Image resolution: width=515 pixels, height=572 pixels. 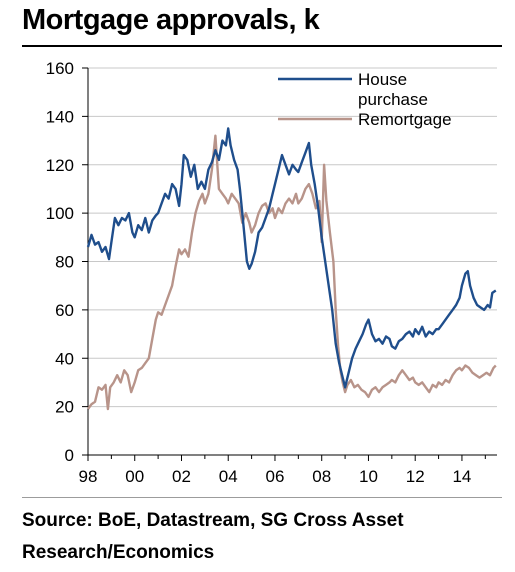 What do you see at coordinates (64, 407) in the screenshot?
I see `y-tick-label: 20` at bounding box center [64, 407].